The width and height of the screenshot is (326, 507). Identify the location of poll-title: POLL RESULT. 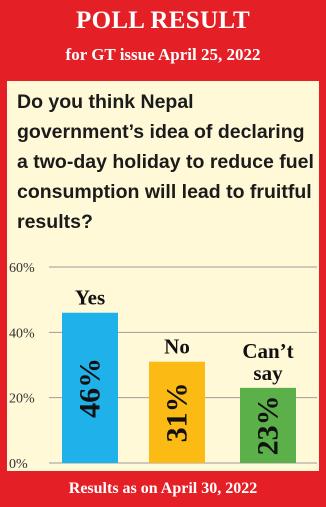
(163, 20).